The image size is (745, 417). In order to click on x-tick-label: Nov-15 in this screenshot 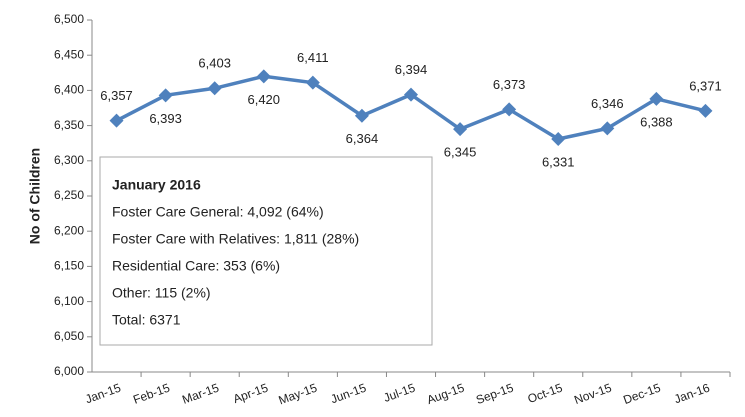, I will do `click(592, 394)`.